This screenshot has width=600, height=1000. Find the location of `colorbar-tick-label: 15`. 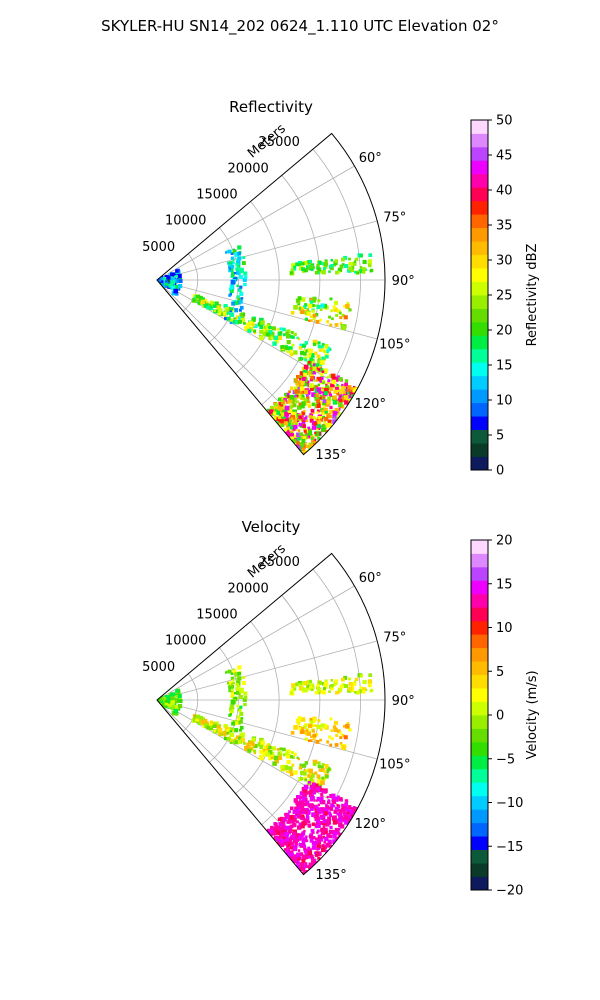

colorbar-tick-label: 15 is located at coordinates (504, 584).